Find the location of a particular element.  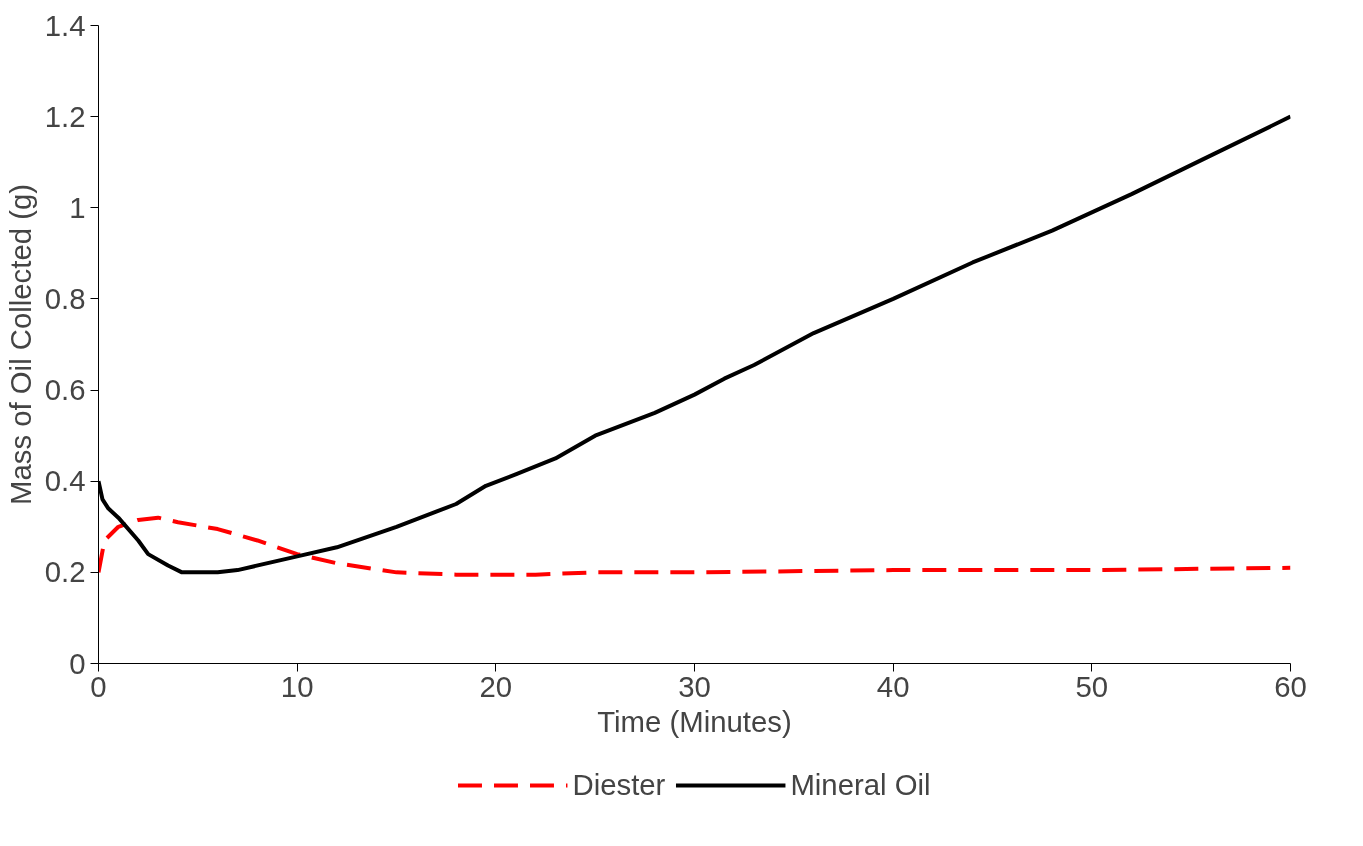

x-axis-title: Time (Minutes) is located at coordinates (694, 721).